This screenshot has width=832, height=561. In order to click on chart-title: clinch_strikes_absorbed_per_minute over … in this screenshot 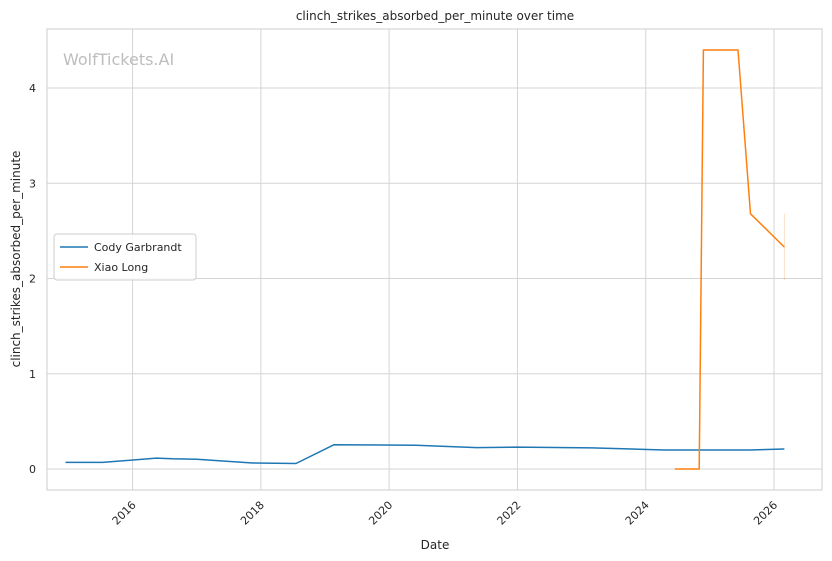, I will do `click(435, 16)`.